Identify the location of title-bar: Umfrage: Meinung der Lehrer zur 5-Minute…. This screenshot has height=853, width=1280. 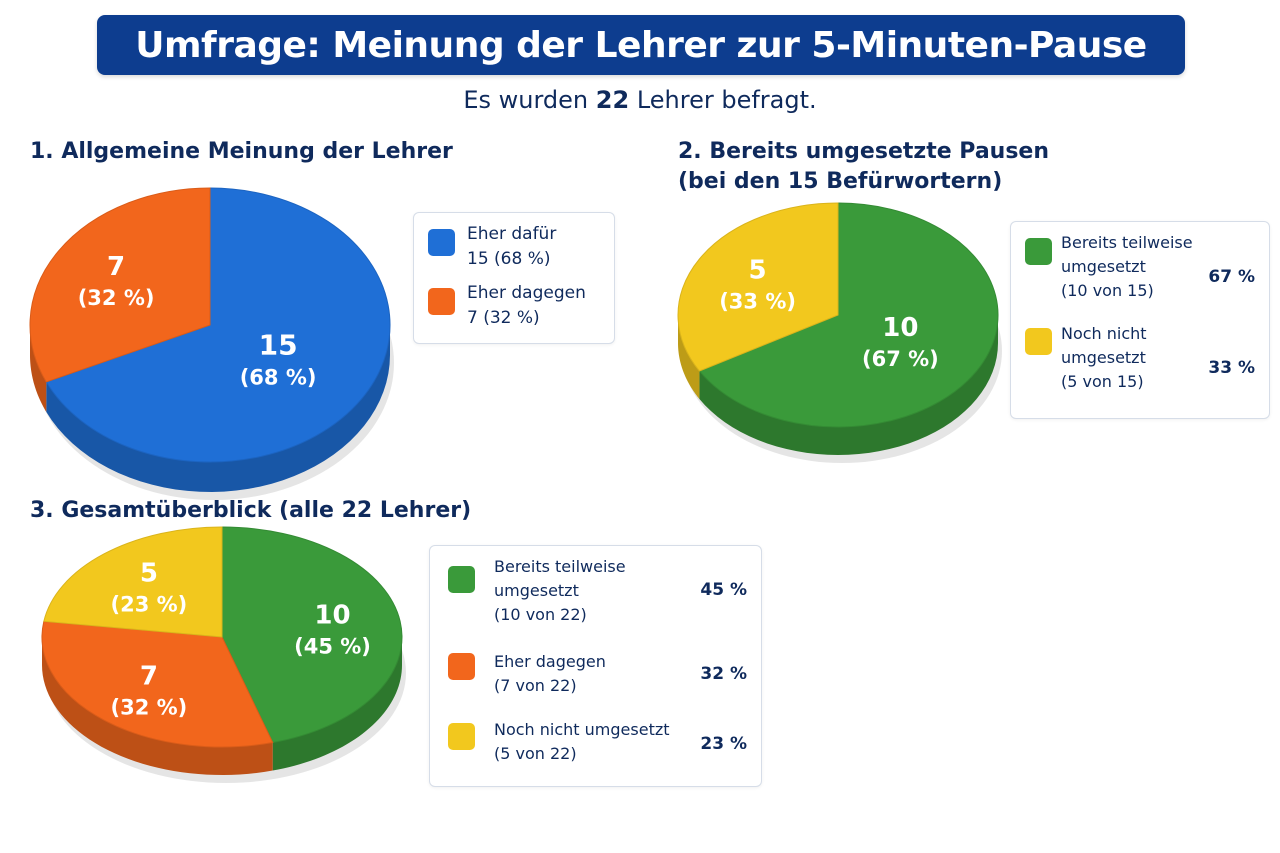
(641, 45).